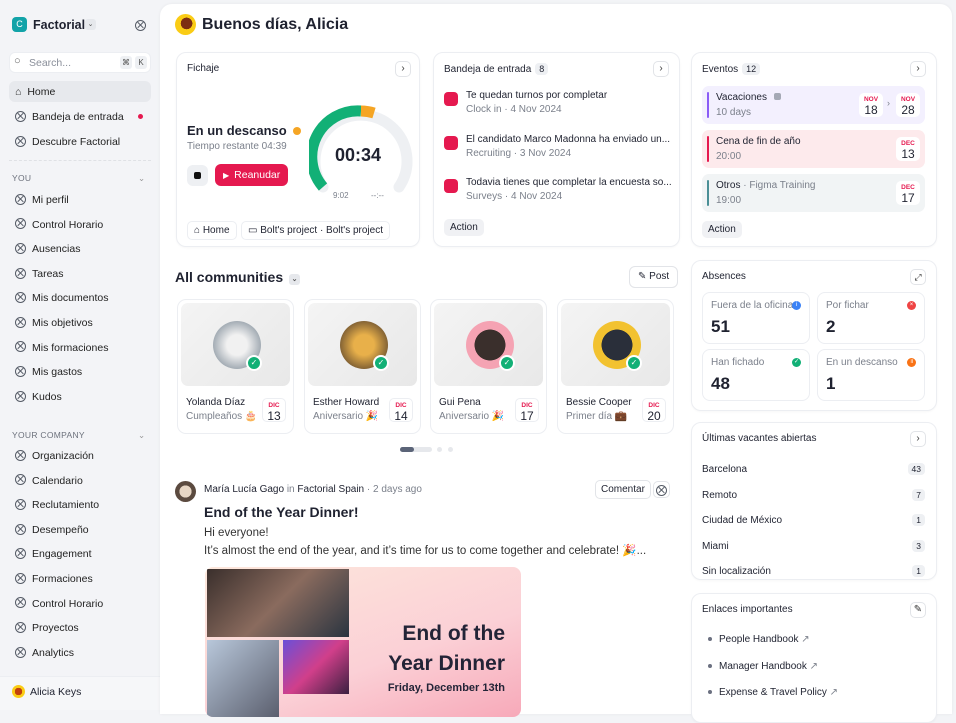 Image resolution: width=956 pixels, height=723 pixels. I want to click on vacancy-row: Miami 3, so click(813, 545).